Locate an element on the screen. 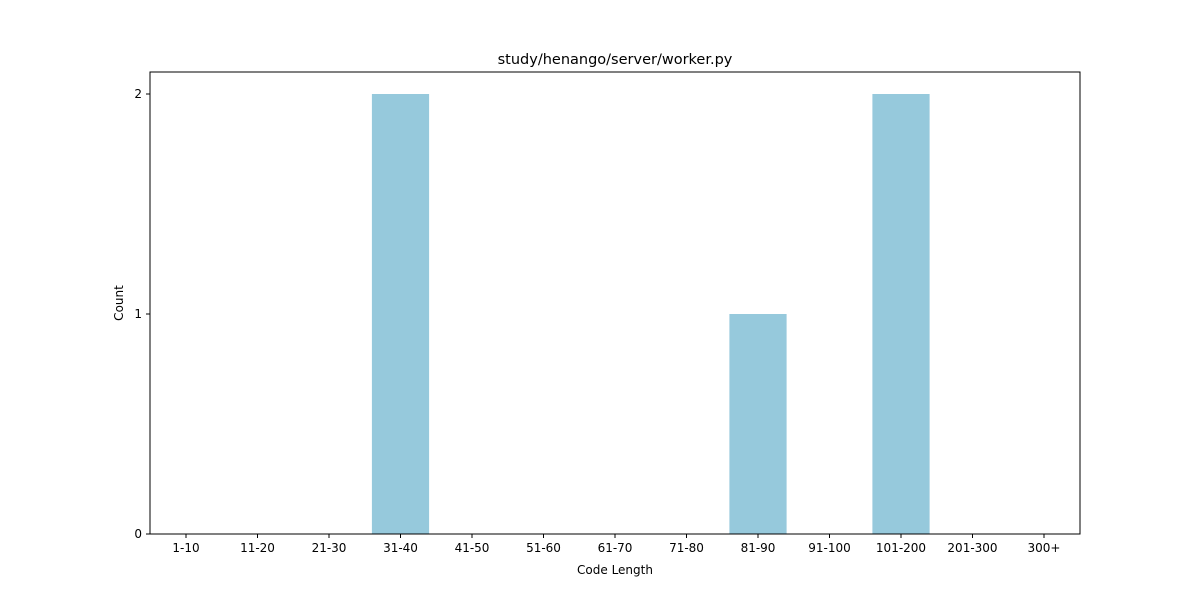 The image size is (1200, 600). x-tick-label: 101-200 is located at coordinates (901, 548).